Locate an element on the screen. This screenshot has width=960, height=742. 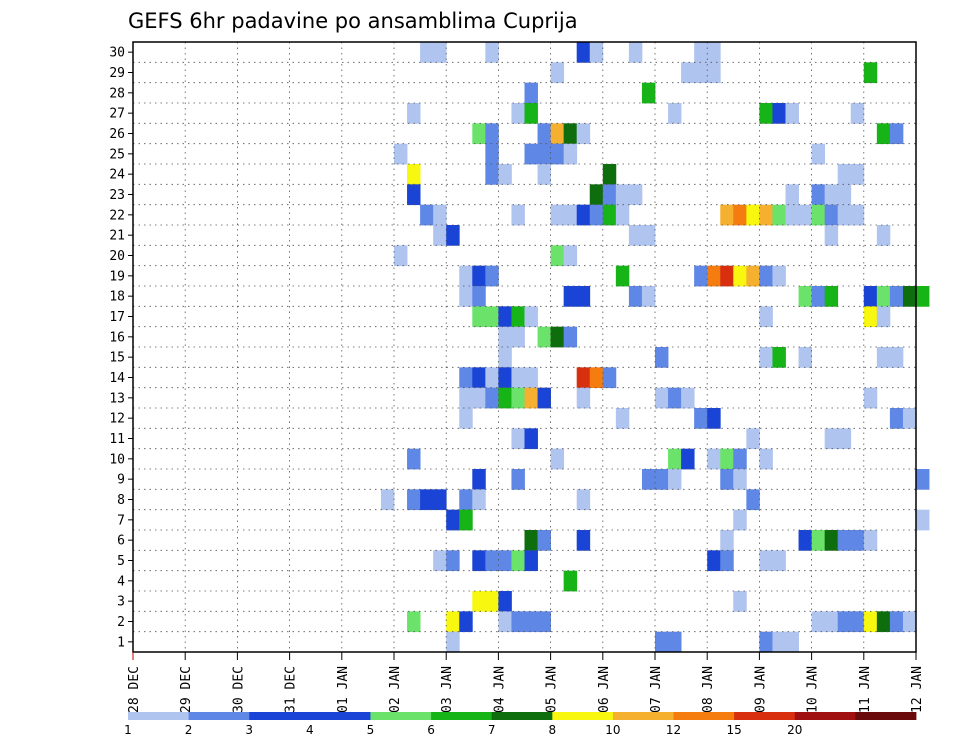
y-tick-label: 19 is located at coordinates (117, 276).